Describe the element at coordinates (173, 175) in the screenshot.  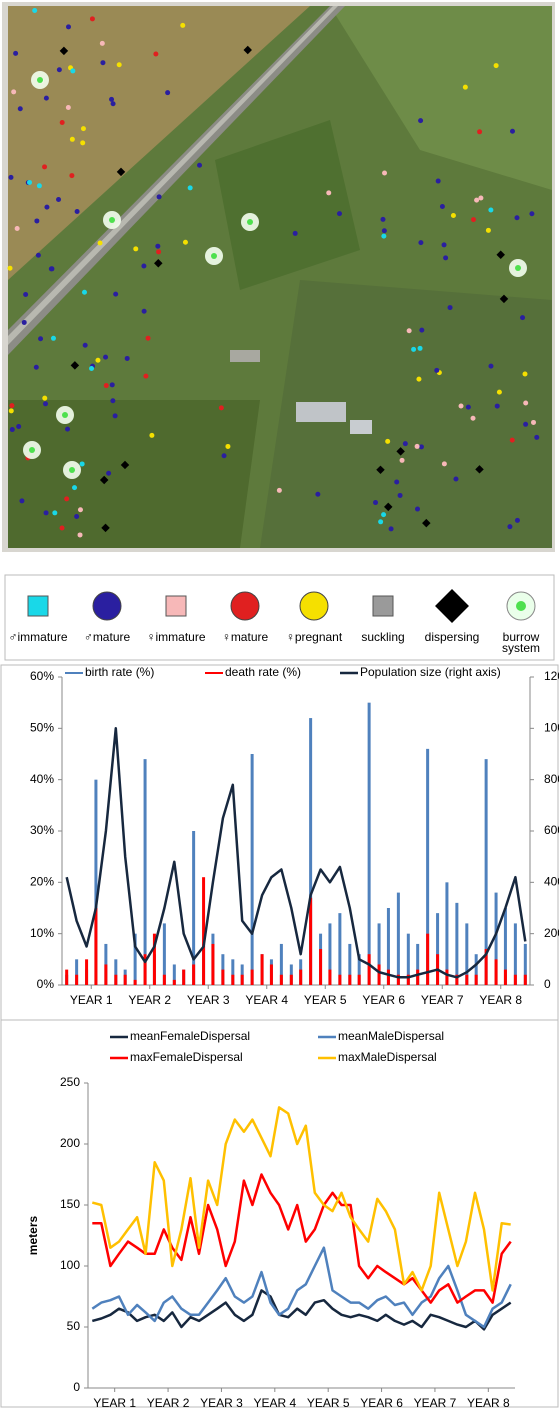
I see `road-line` at that location.